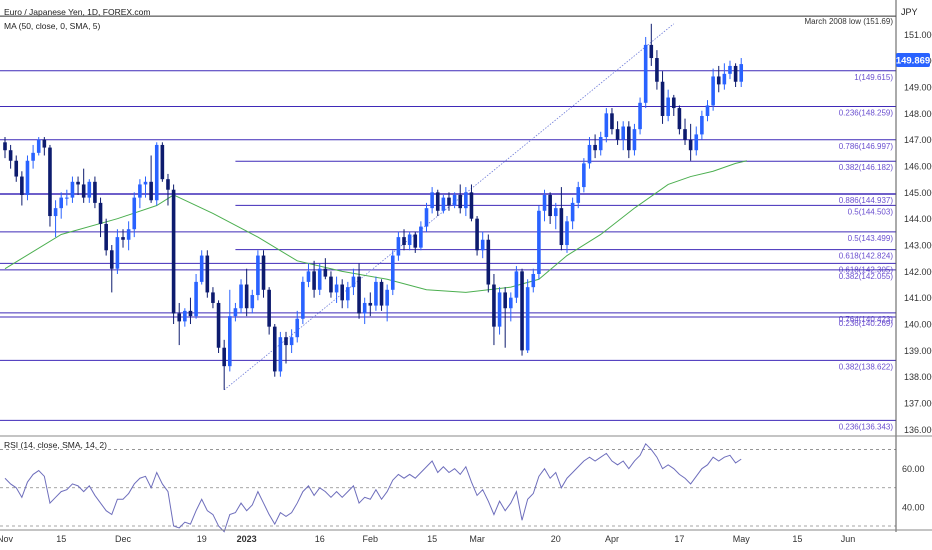  What do you see at coordinates (612, 539) in the screenshot?
I see `x-tick-label: Apr` at bounding box center [612, 539].